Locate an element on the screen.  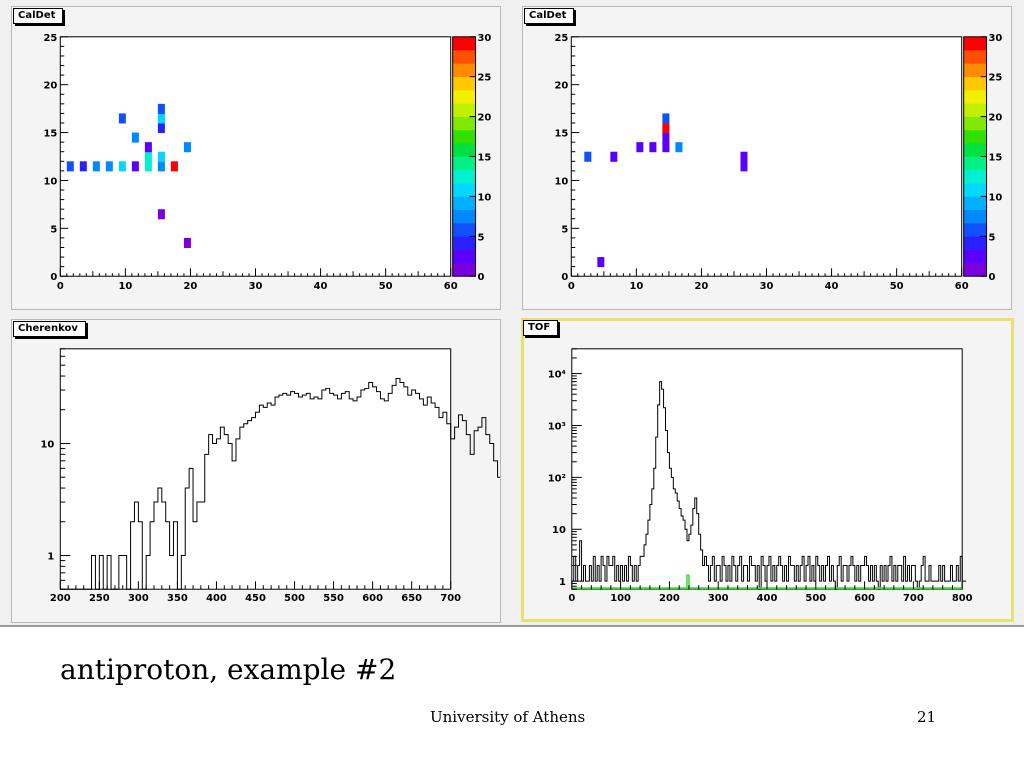
y-tick-label: 10³ is located at coordinates (557, 426).